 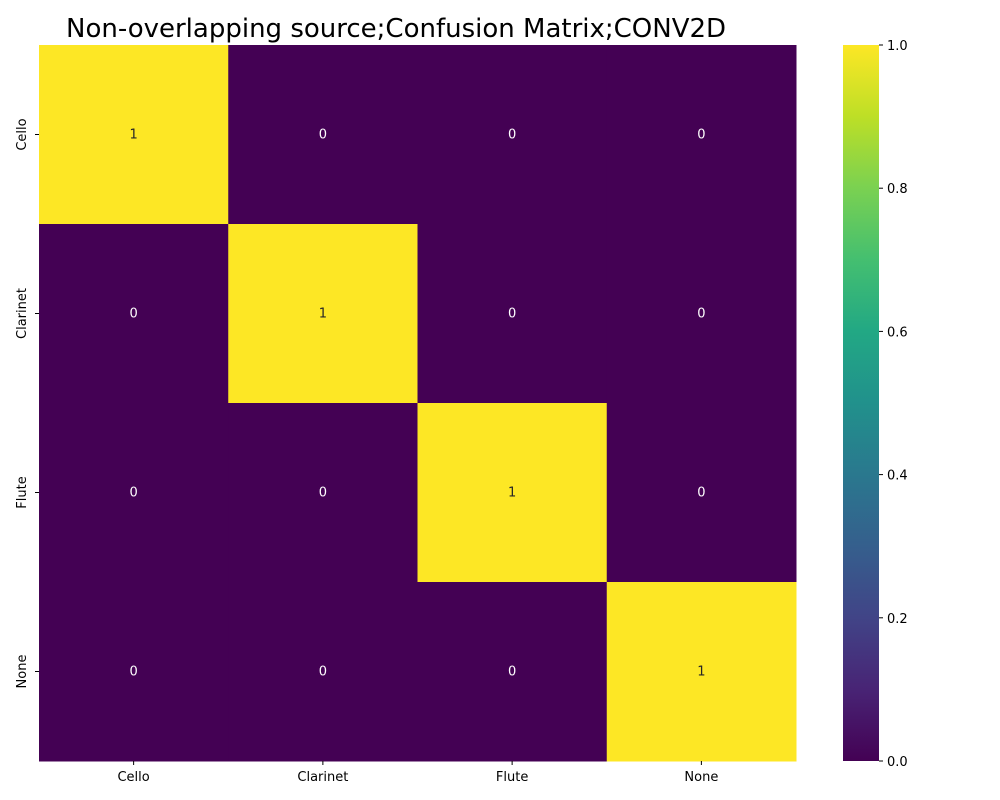 What do you see at coordinates (22, 672) in the screenshot?
I see `y-tick-label: None` at bounding box center [22, 672].